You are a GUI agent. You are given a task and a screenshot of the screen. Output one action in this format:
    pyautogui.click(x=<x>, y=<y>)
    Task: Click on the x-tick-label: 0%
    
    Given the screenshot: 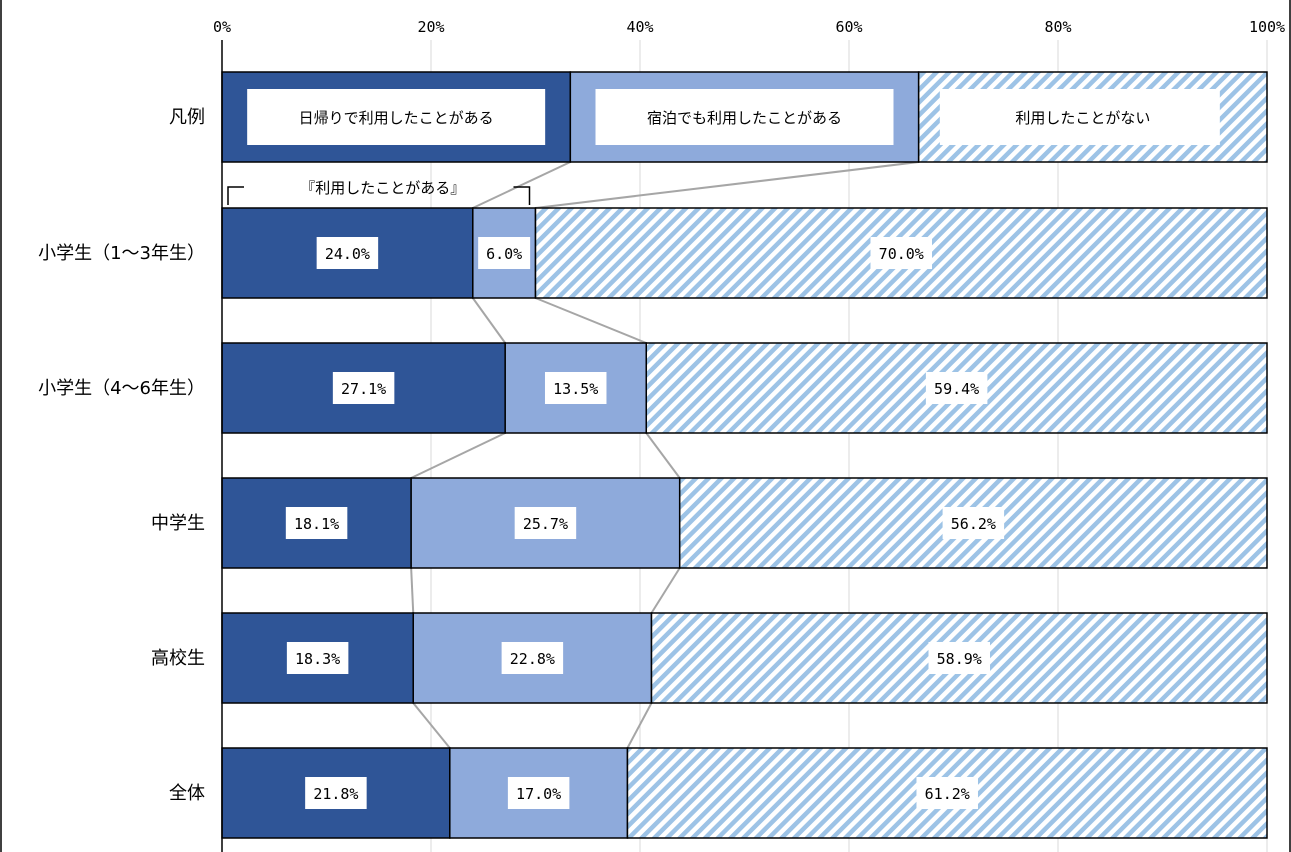 What is the action you would take?
    pyautogui.click(x=222, y=27)
    